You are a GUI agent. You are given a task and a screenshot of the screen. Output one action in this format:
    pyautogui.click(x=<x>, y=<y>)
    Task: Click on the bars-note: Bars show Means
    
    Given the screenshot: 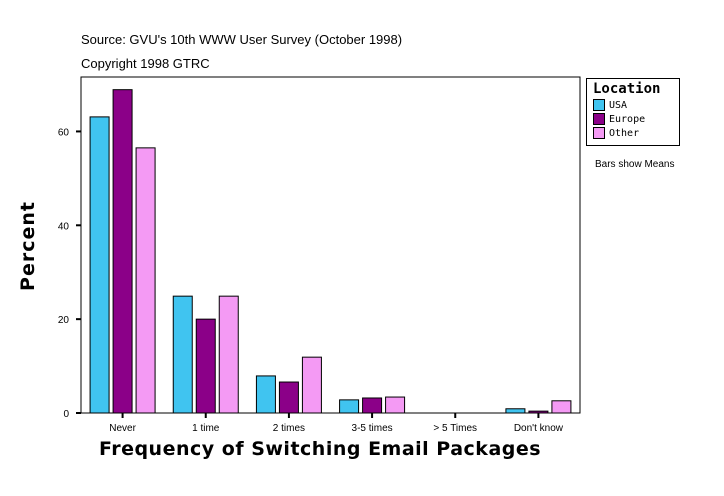 What is the action you would take?
    pyautogui.click(x=635, y=164)
    